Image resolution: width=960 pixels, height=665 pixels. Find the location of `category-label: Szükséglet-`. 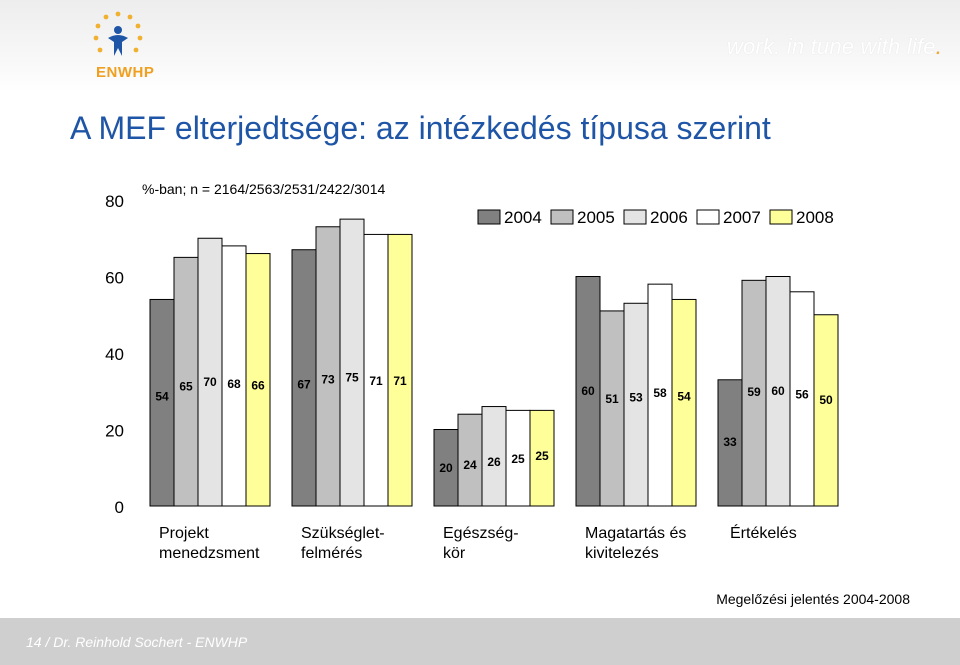

category-label: Szükséglet- is located at coordinates (343, 533).